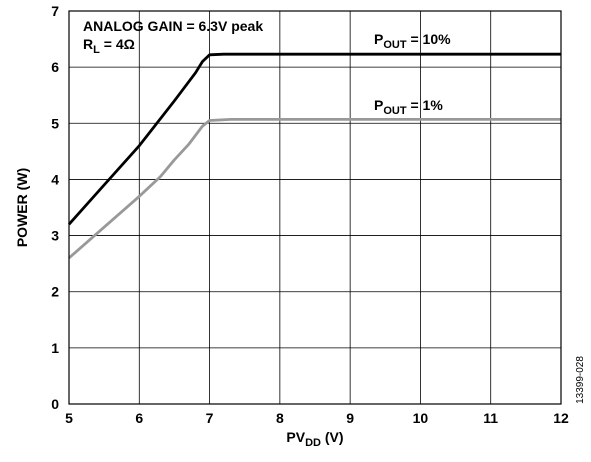  Describe the element at coordinates (350, 418) in the screenshot. I see `x-tick-label: 9` at that location.